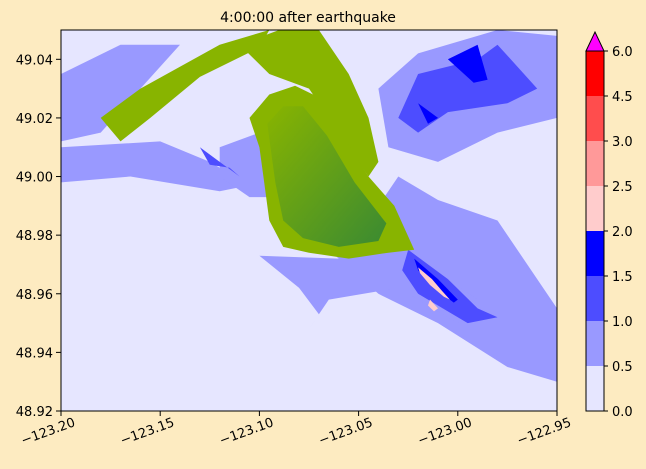  What do you see at coordinates (622, 412) in the screenshot?
I see `colorbar-label: 0.0` at bounding box center [622, 412].